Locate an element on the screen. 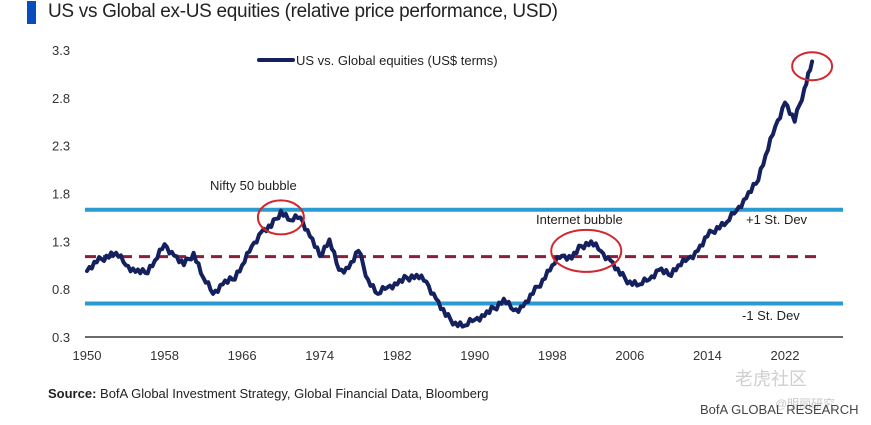 Image resolution: width=871 pixels, height=425 pixels. x-tick-label: 1958 is located at coordinates (164, 355).